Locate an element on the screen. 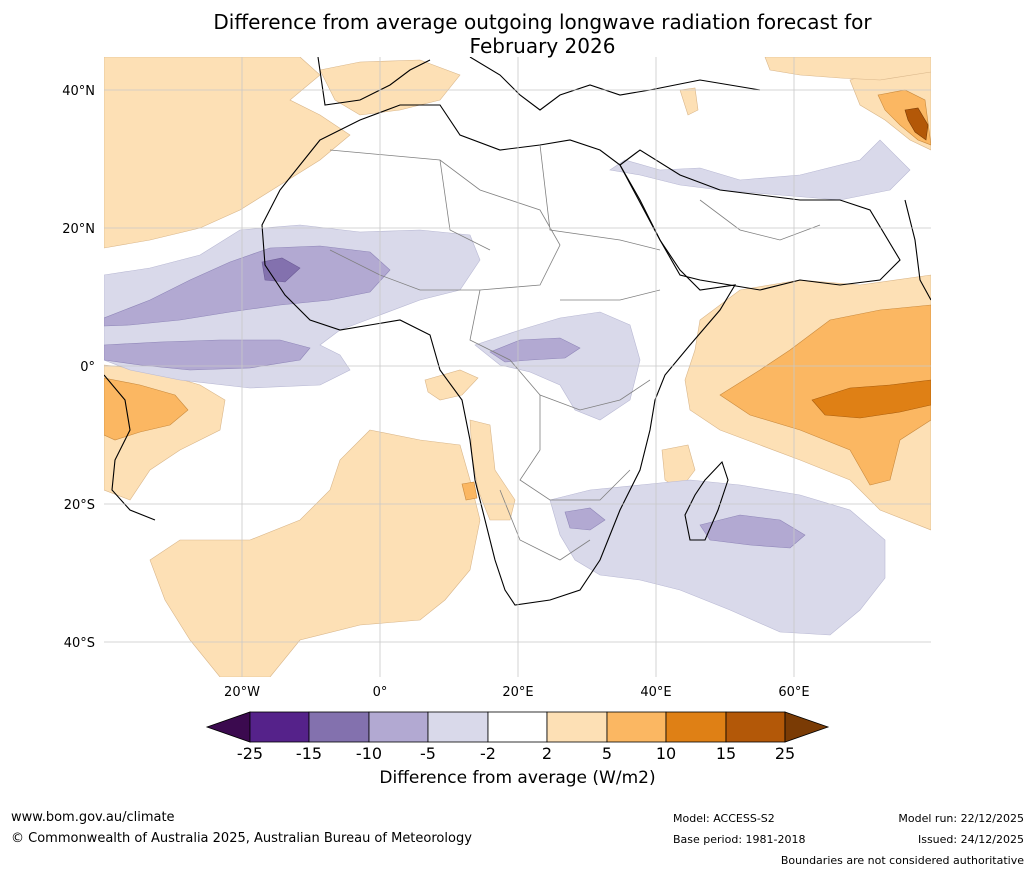 The image size is (1035, 873). india-coastline is located at coordinates (917, 250).